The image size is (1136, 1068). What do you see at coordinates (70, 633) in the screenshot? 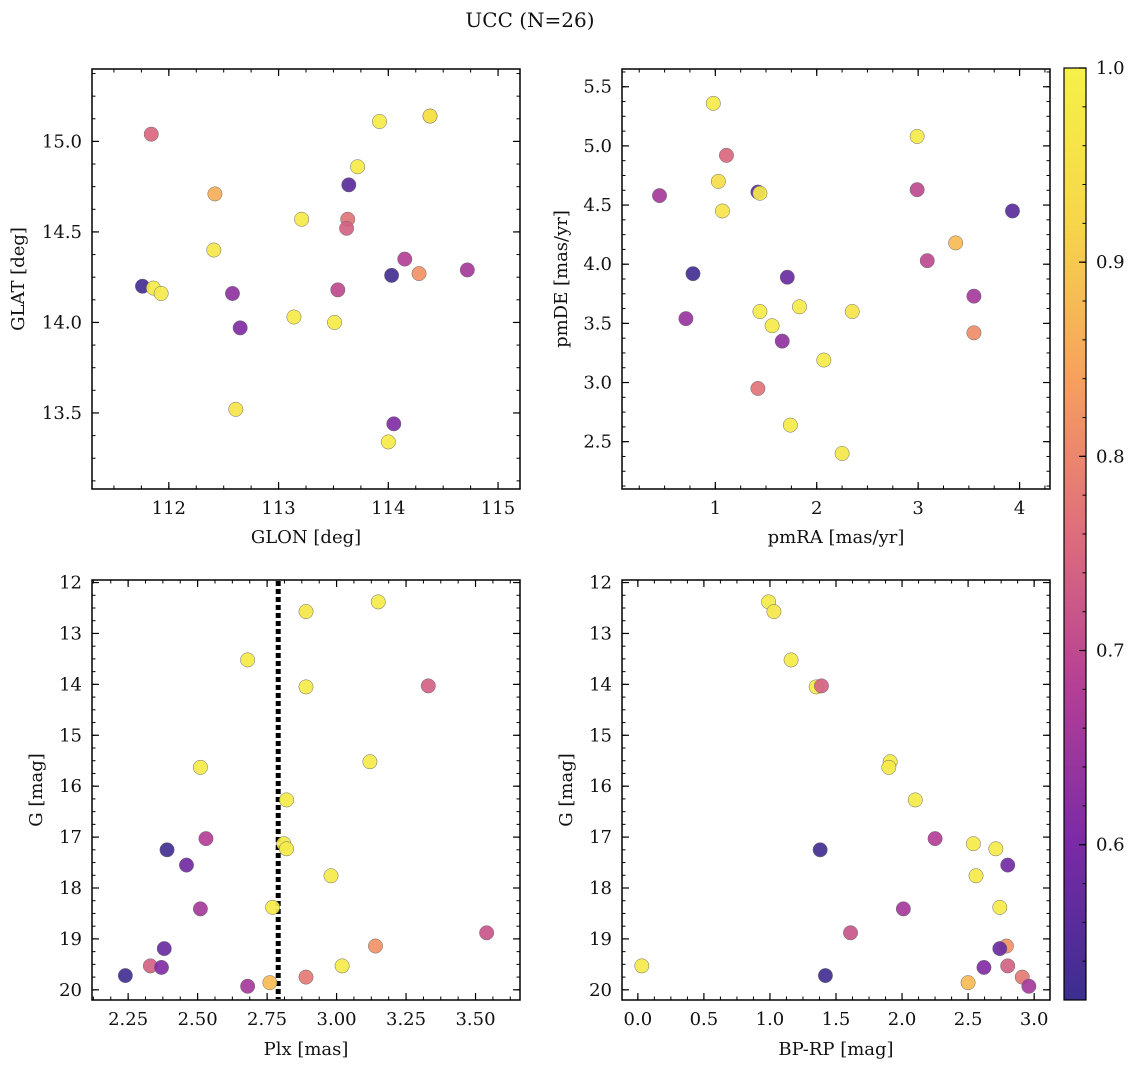
I see `y-tick-label: 13` at bounding box center [70, 633].